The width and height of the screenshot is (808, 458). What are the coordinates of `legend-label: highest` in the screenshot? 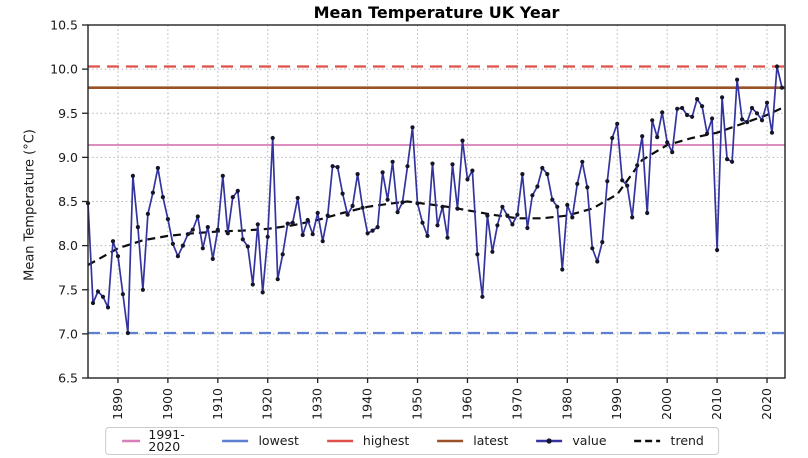 It's located at (386, 440).